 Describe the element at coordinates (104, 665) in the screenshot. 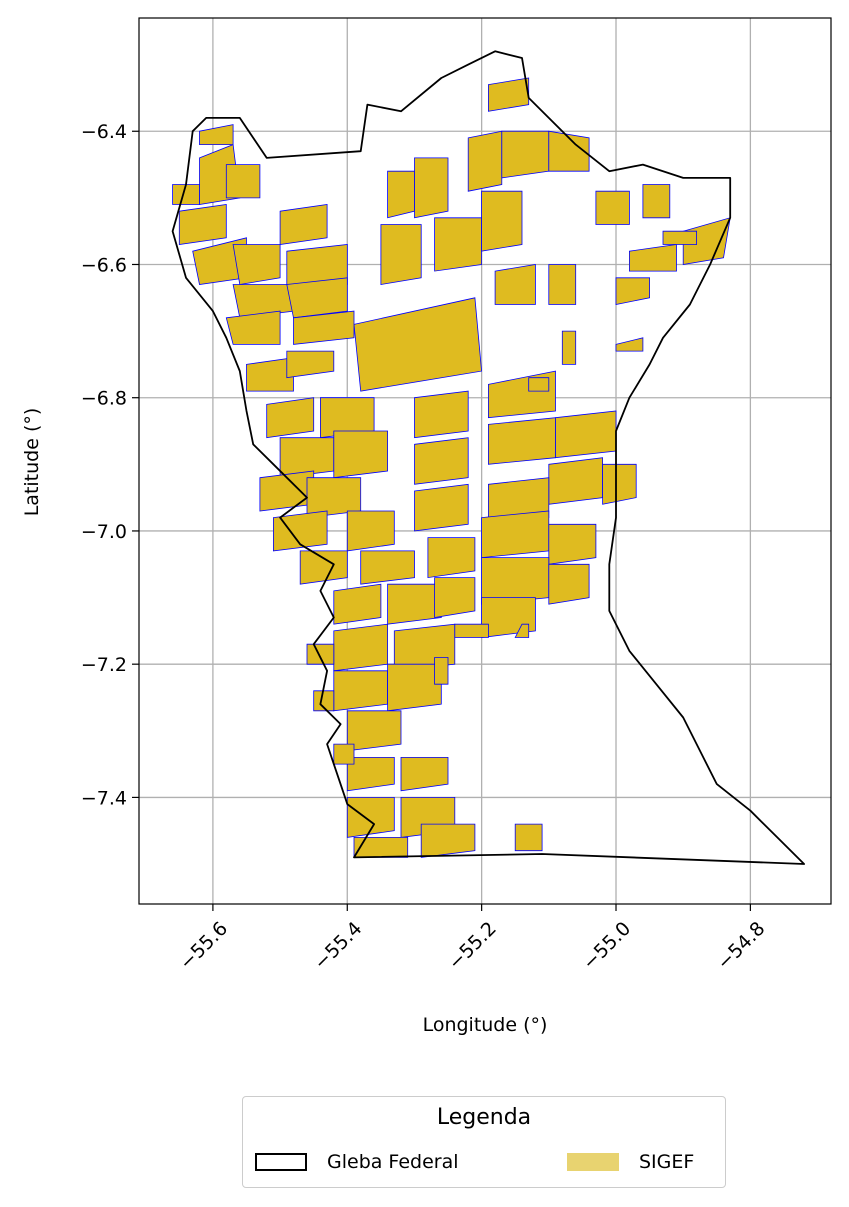

I see `y-tick-label: −7.2` at that location.